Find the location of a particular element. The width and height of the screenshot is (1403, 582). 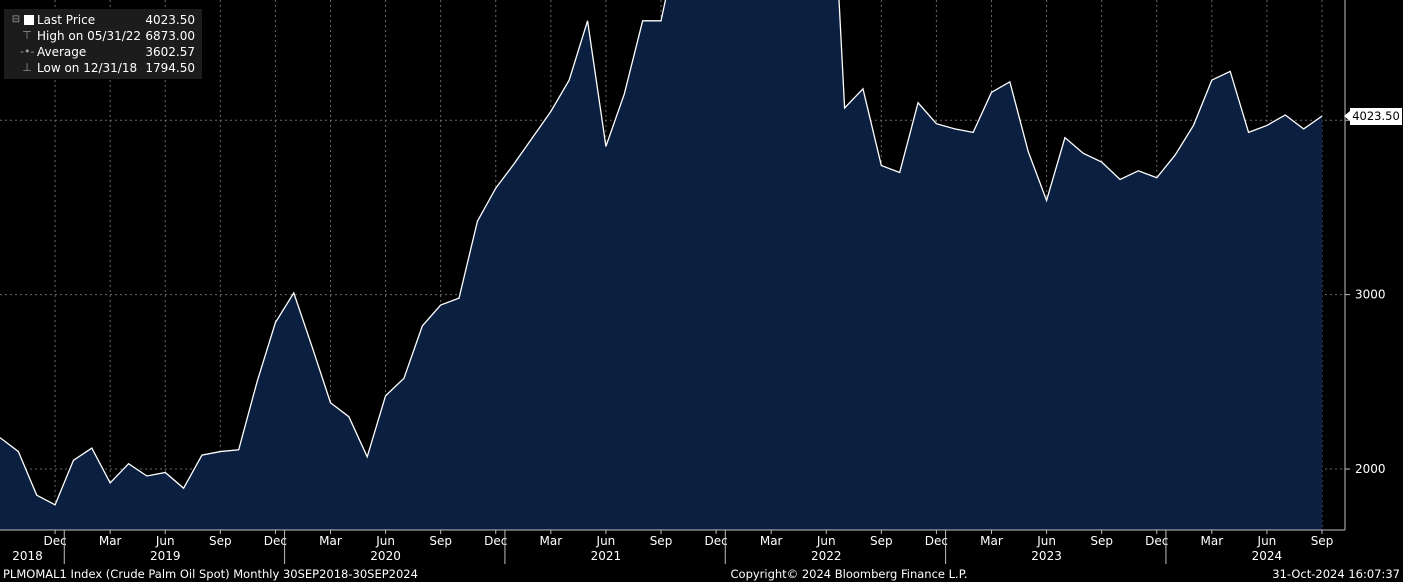

x-tick-label-21: Mar is located at coordinates (1212, 541).